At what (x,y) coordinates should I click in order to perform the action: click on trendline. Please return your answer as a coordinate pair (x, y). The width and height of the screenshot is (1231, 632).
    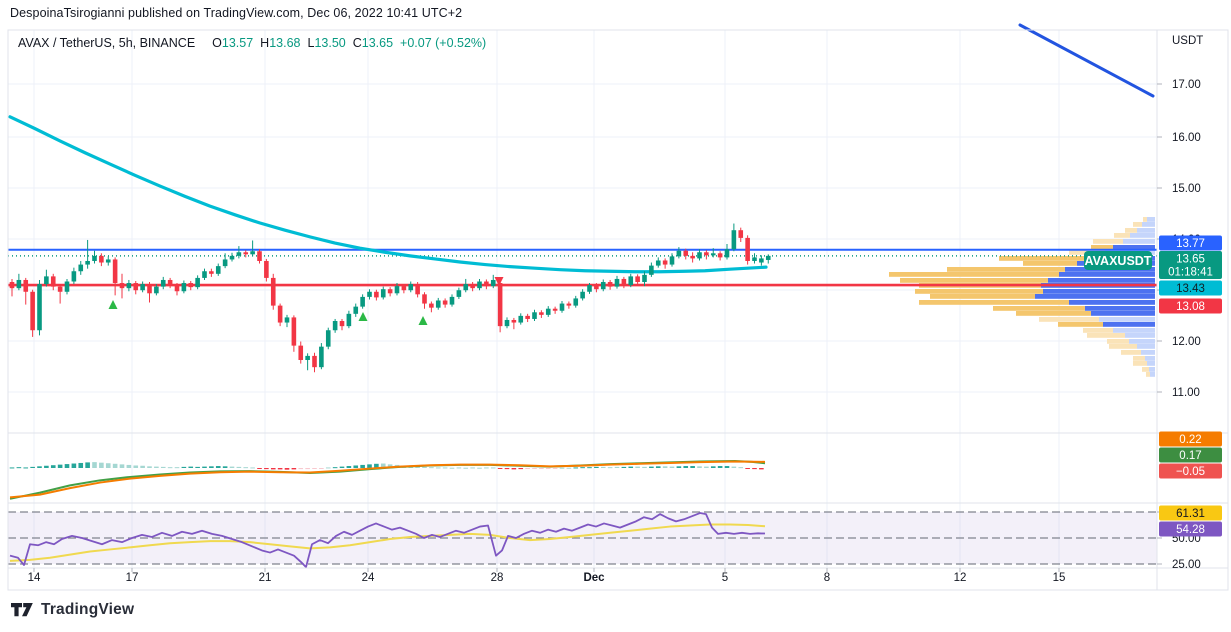
    Looking at the image, I should click on (1086, 60).